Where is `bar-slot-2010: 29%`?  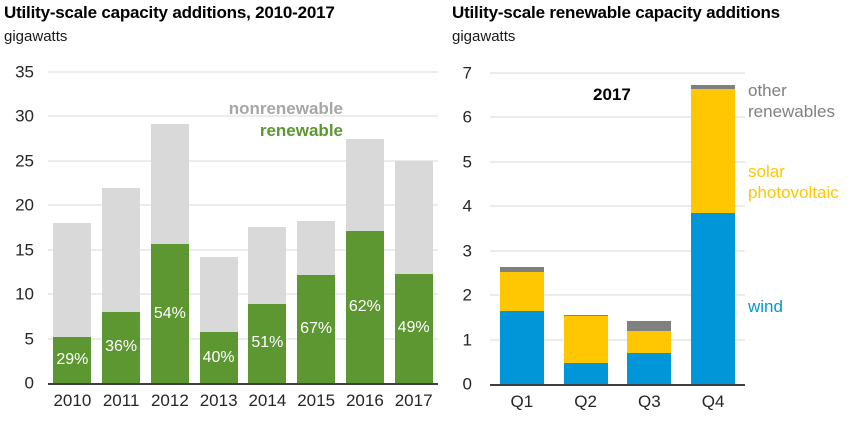 bar-slot-2010: 29% is located at coordinates (72, 227).